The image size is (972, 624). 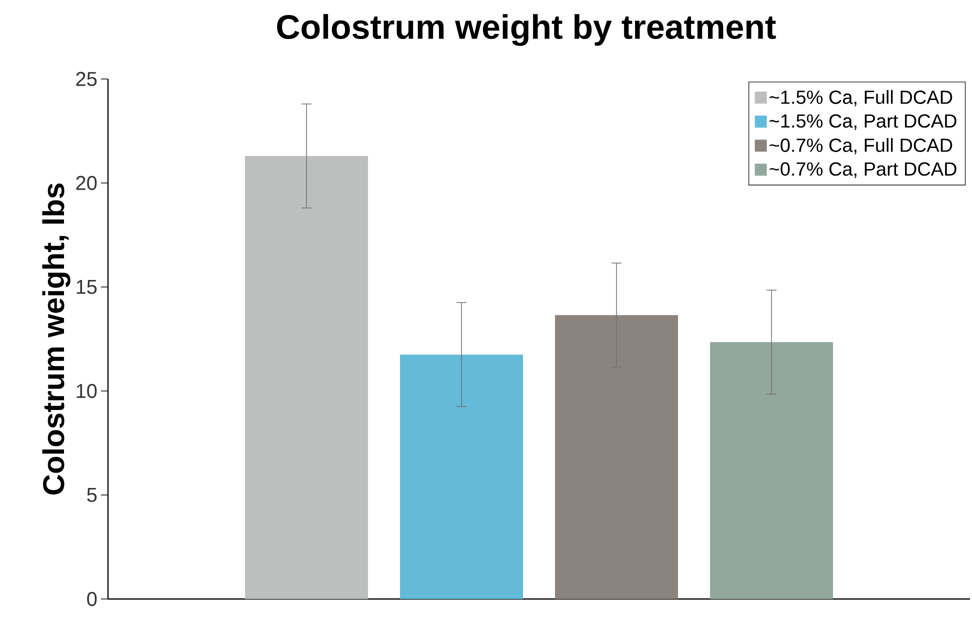 What do you see at coordinates (863, 170) in the screenshot?
I see `legend-label: ~0.7% Ca, Part DCAD` at bounding box center [863, 170].